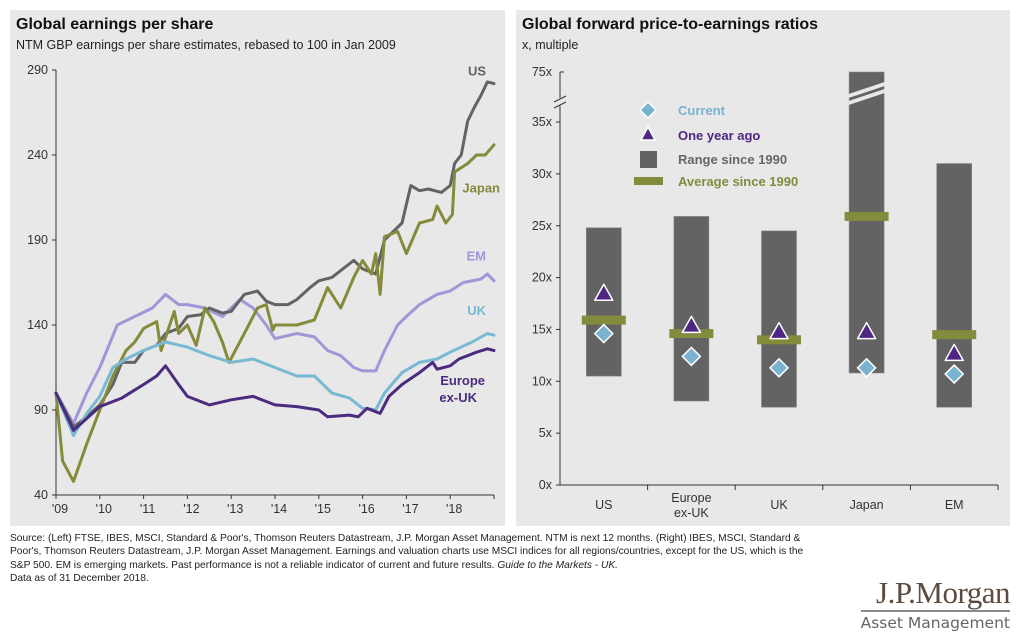 This screenshot has width=1024, height=644. What do you see at coordinates (867, 505) in the screenshot?
I see `category-label-japan: Japan` at bounding box center [867, 505].